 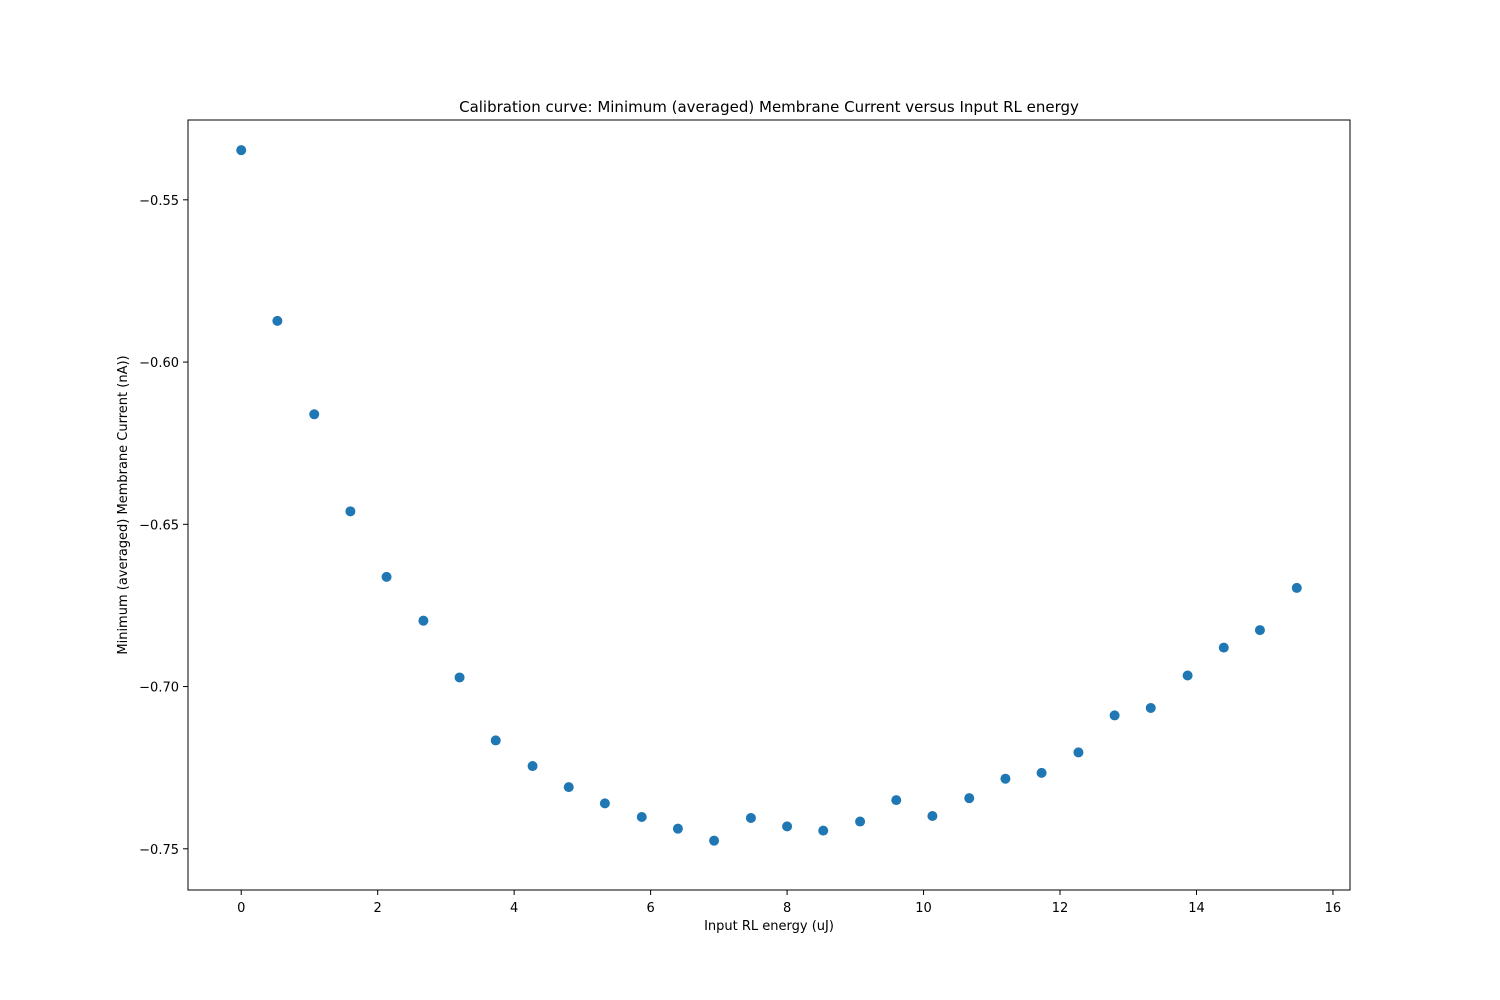 I want to click on y-tick-label: −0.75, so click(x=159, y=850).